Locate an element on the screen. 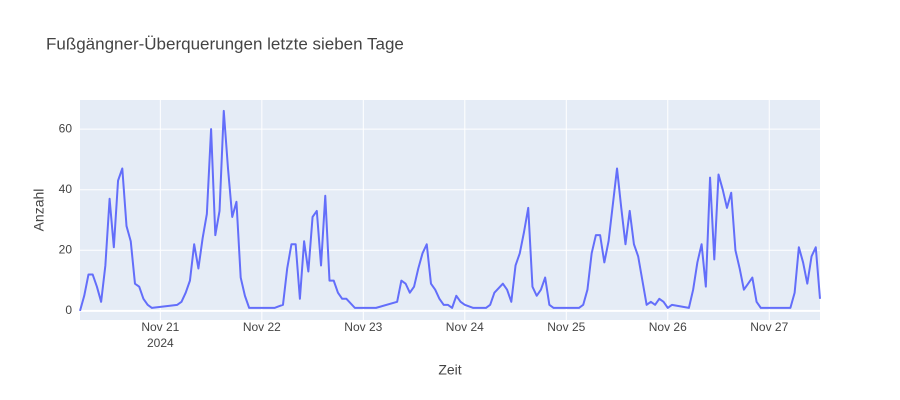 This screenshot has width=900, height=400. x-tick-label: Nov 23 is located at coordinates (363, 327).